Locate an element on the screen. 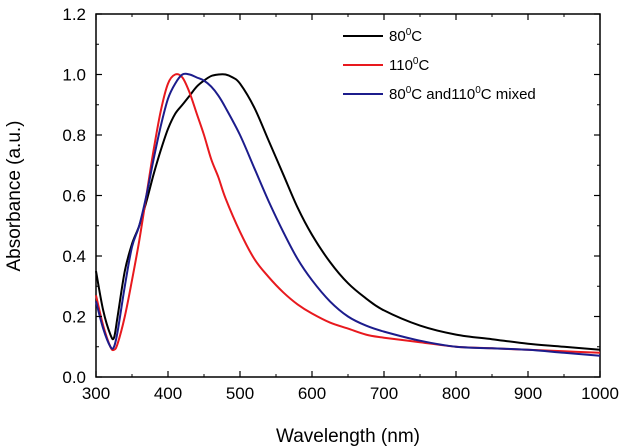 The image size is (625, 448). legend: 800C 1100C 800C and1100C mixed is located at coordinates (439, 65).